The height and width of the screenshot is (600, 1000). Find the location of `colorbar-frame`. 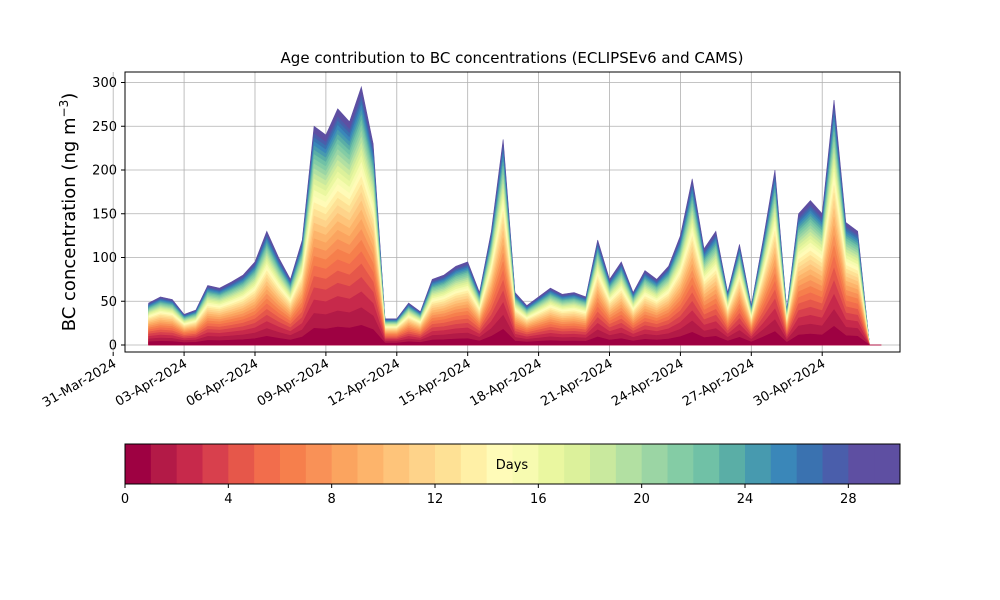

colorbar-frame is located at coordinates (512, 464).